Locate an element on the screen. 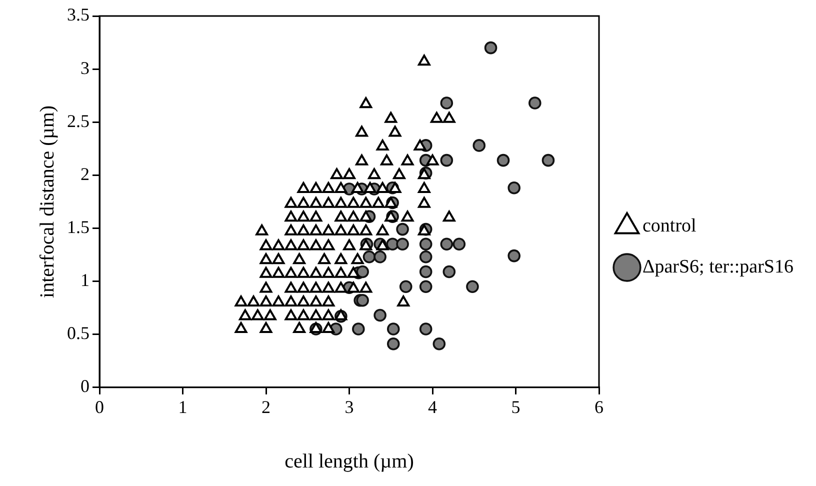 This screenshot has height=486, width=816. x-tick-label: 2 is located at coordinates (266, 406).